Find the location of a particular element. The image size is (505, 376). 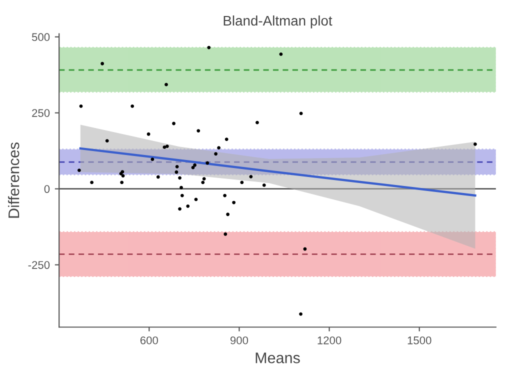

chart-title: Bland-Altman plot is located at coordinates (278, 21).